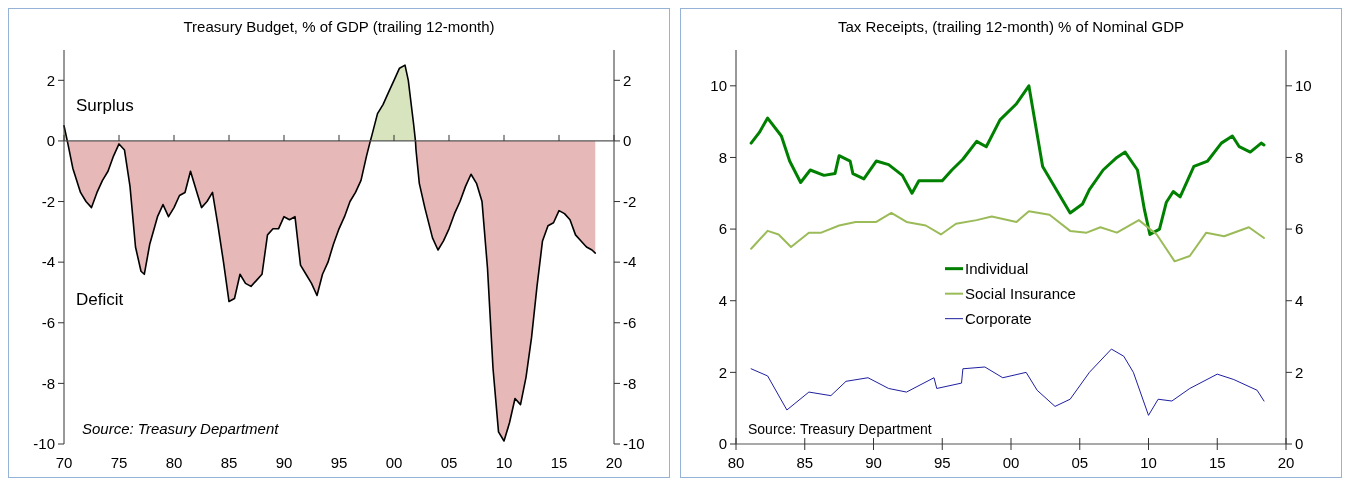 The height and width of the screenshot is (487, 1356). Describe the element at coordinates (44, 444) in the screenshot. I see `y-tick-label: -10` at that location.